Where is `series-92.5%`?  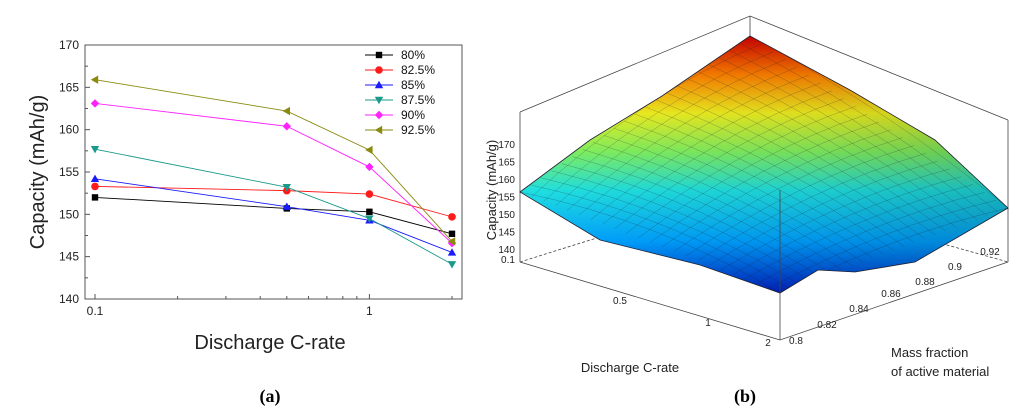
series-92.5% is located at coordinates (273, 160).